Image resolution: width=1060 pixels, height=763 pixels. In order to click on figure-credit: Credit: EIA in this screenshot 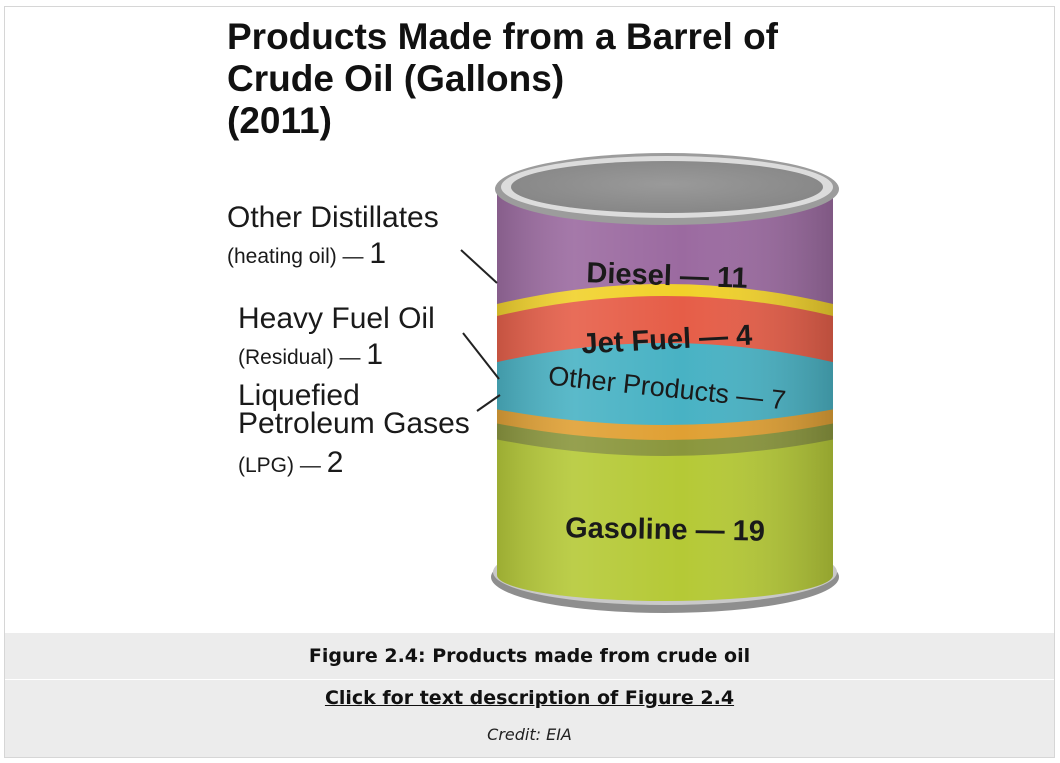, I will do `click(529, 736)`.